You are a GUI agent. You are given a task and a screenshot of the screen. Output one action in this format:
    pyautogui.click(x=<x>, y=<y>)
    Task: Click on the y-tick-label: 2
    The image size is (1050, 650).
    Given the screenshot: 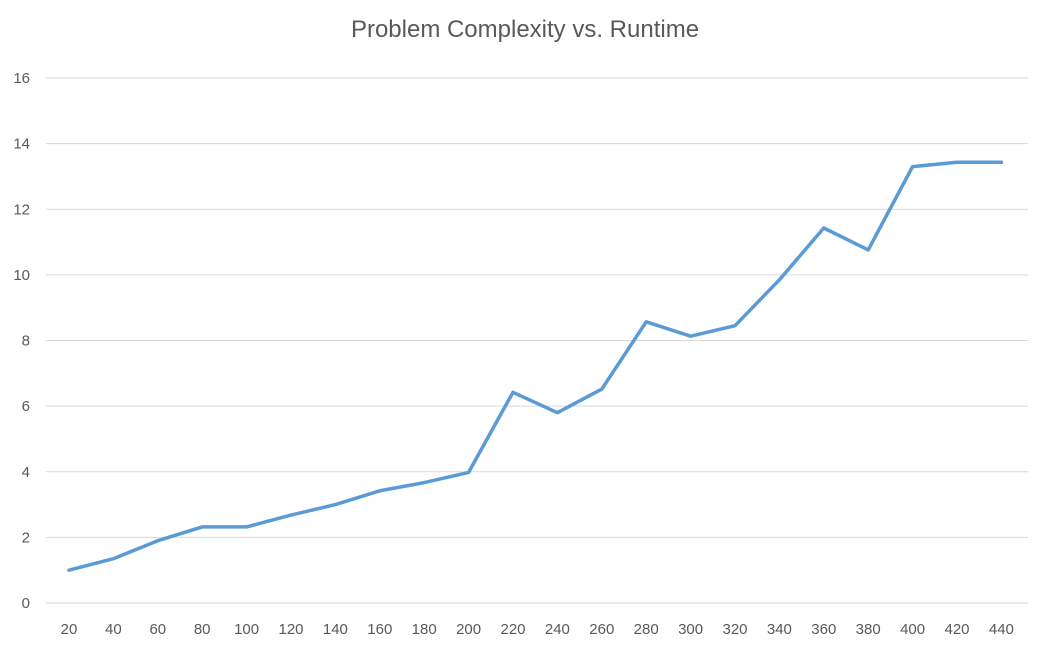 What is the action you would take?
    pyautogui.click(x=26, y=537)
    